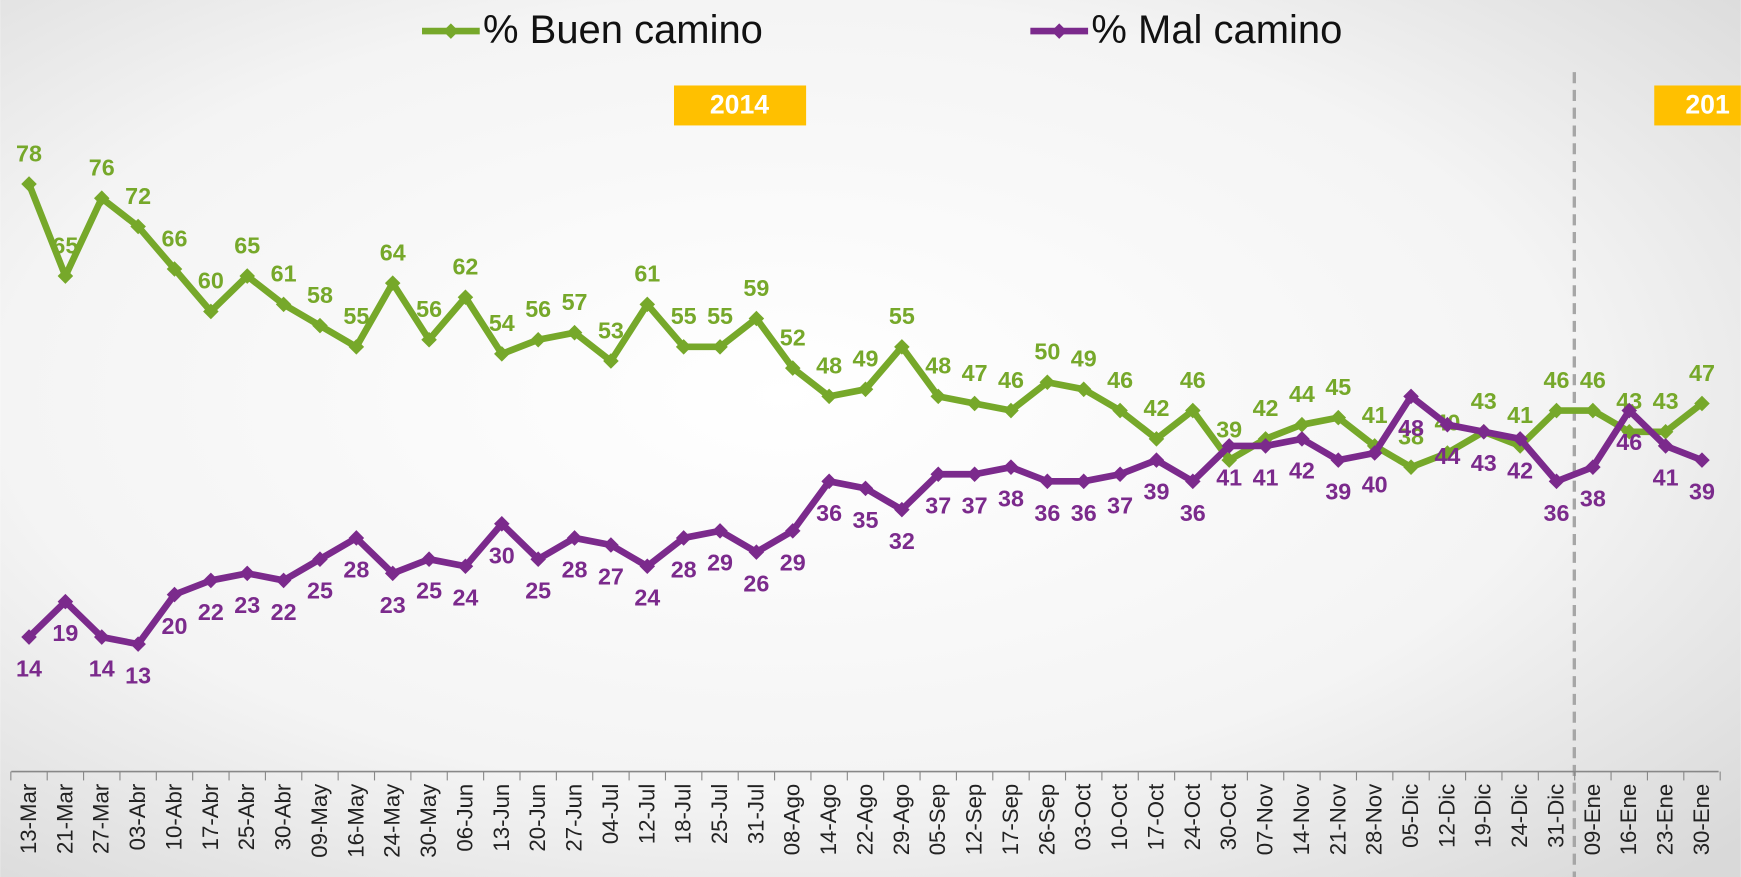  Describe the element at coordinates (211, 612) in the screenshot. I see `data-label: 22` at that location.